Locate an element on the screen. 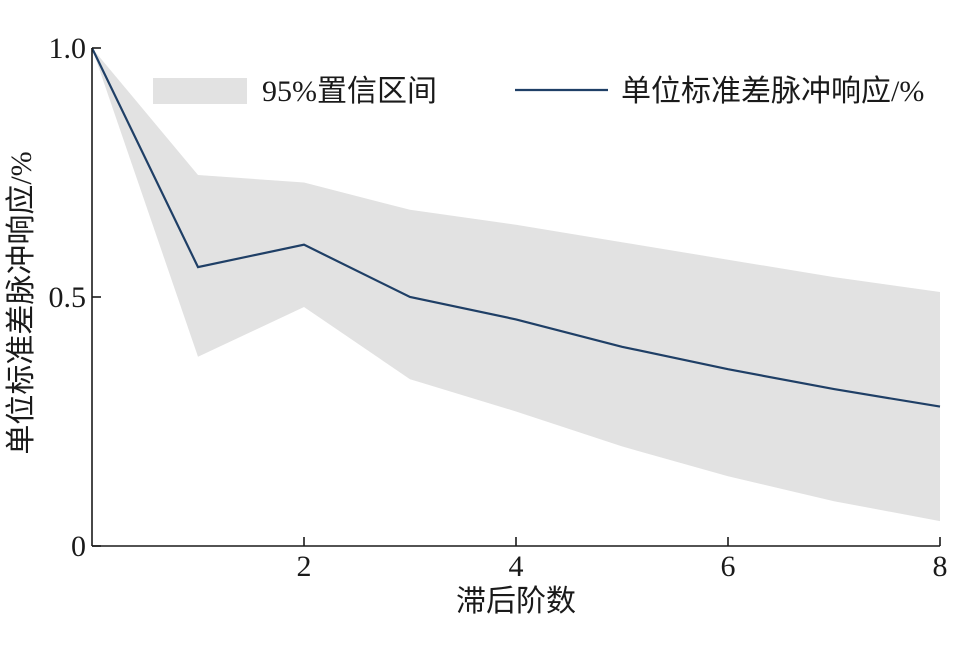  x-tick-label: 6 is located at coordinates (728, 566).